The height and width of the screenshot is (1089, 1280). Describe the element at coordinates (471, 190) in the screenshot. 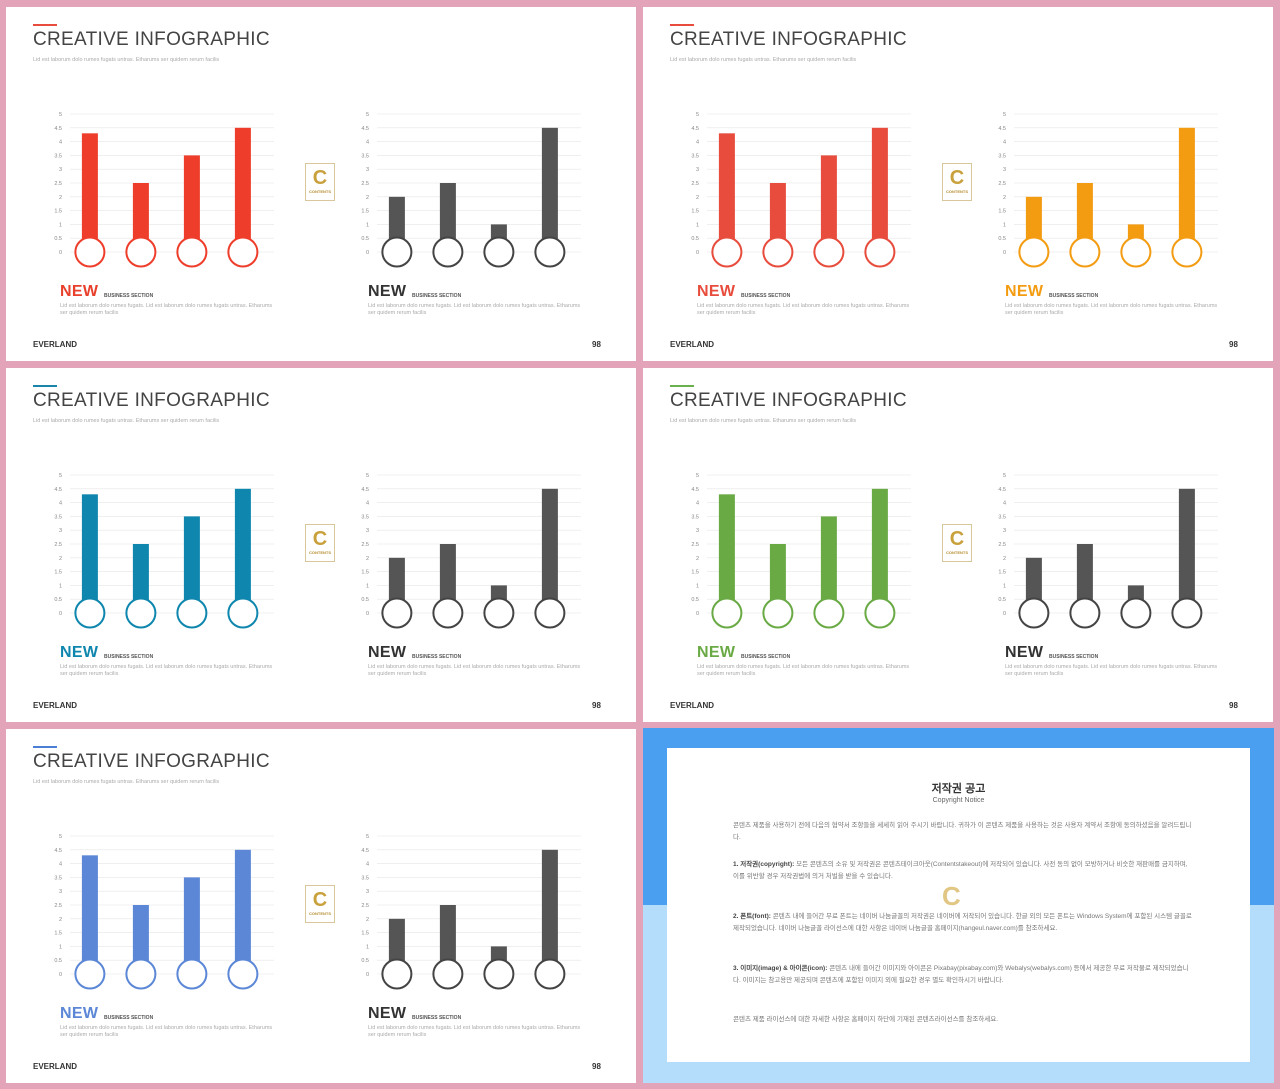

I see `chart-right: 0 0.5 1 1.5 2 2.5 3 3.5 4 4.5 5` at that location.